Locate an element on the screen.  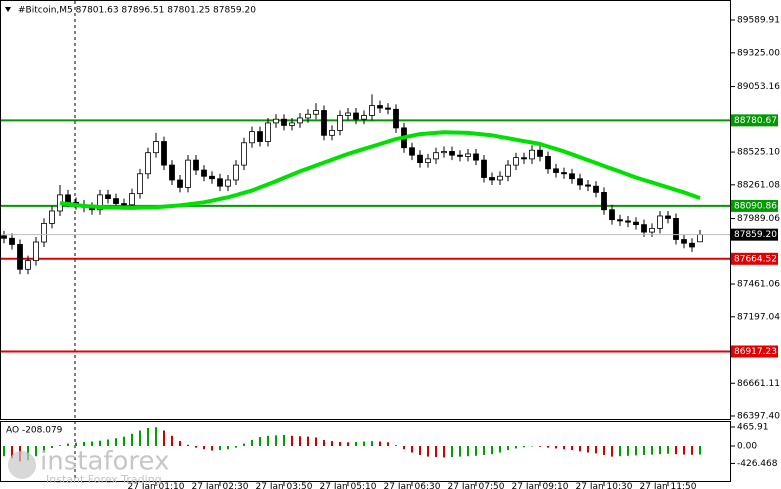
x-tick-label: 27 Jan 11:50 is located at coordinates (668, 485).